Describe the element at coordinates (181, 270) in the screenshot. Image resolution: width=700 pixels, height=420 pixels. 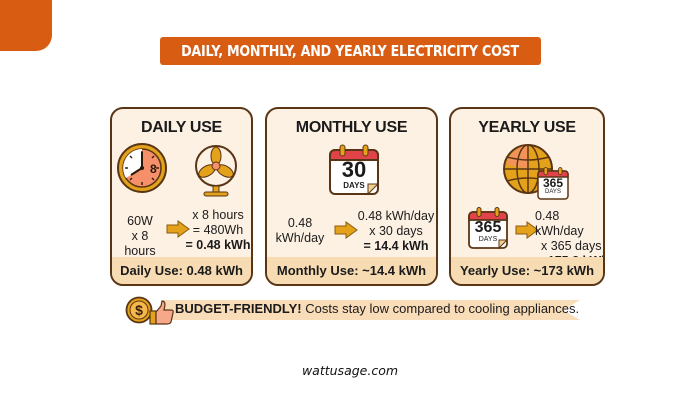
I see `card-footer: Daily Use: 0.48 kWh` at that location.